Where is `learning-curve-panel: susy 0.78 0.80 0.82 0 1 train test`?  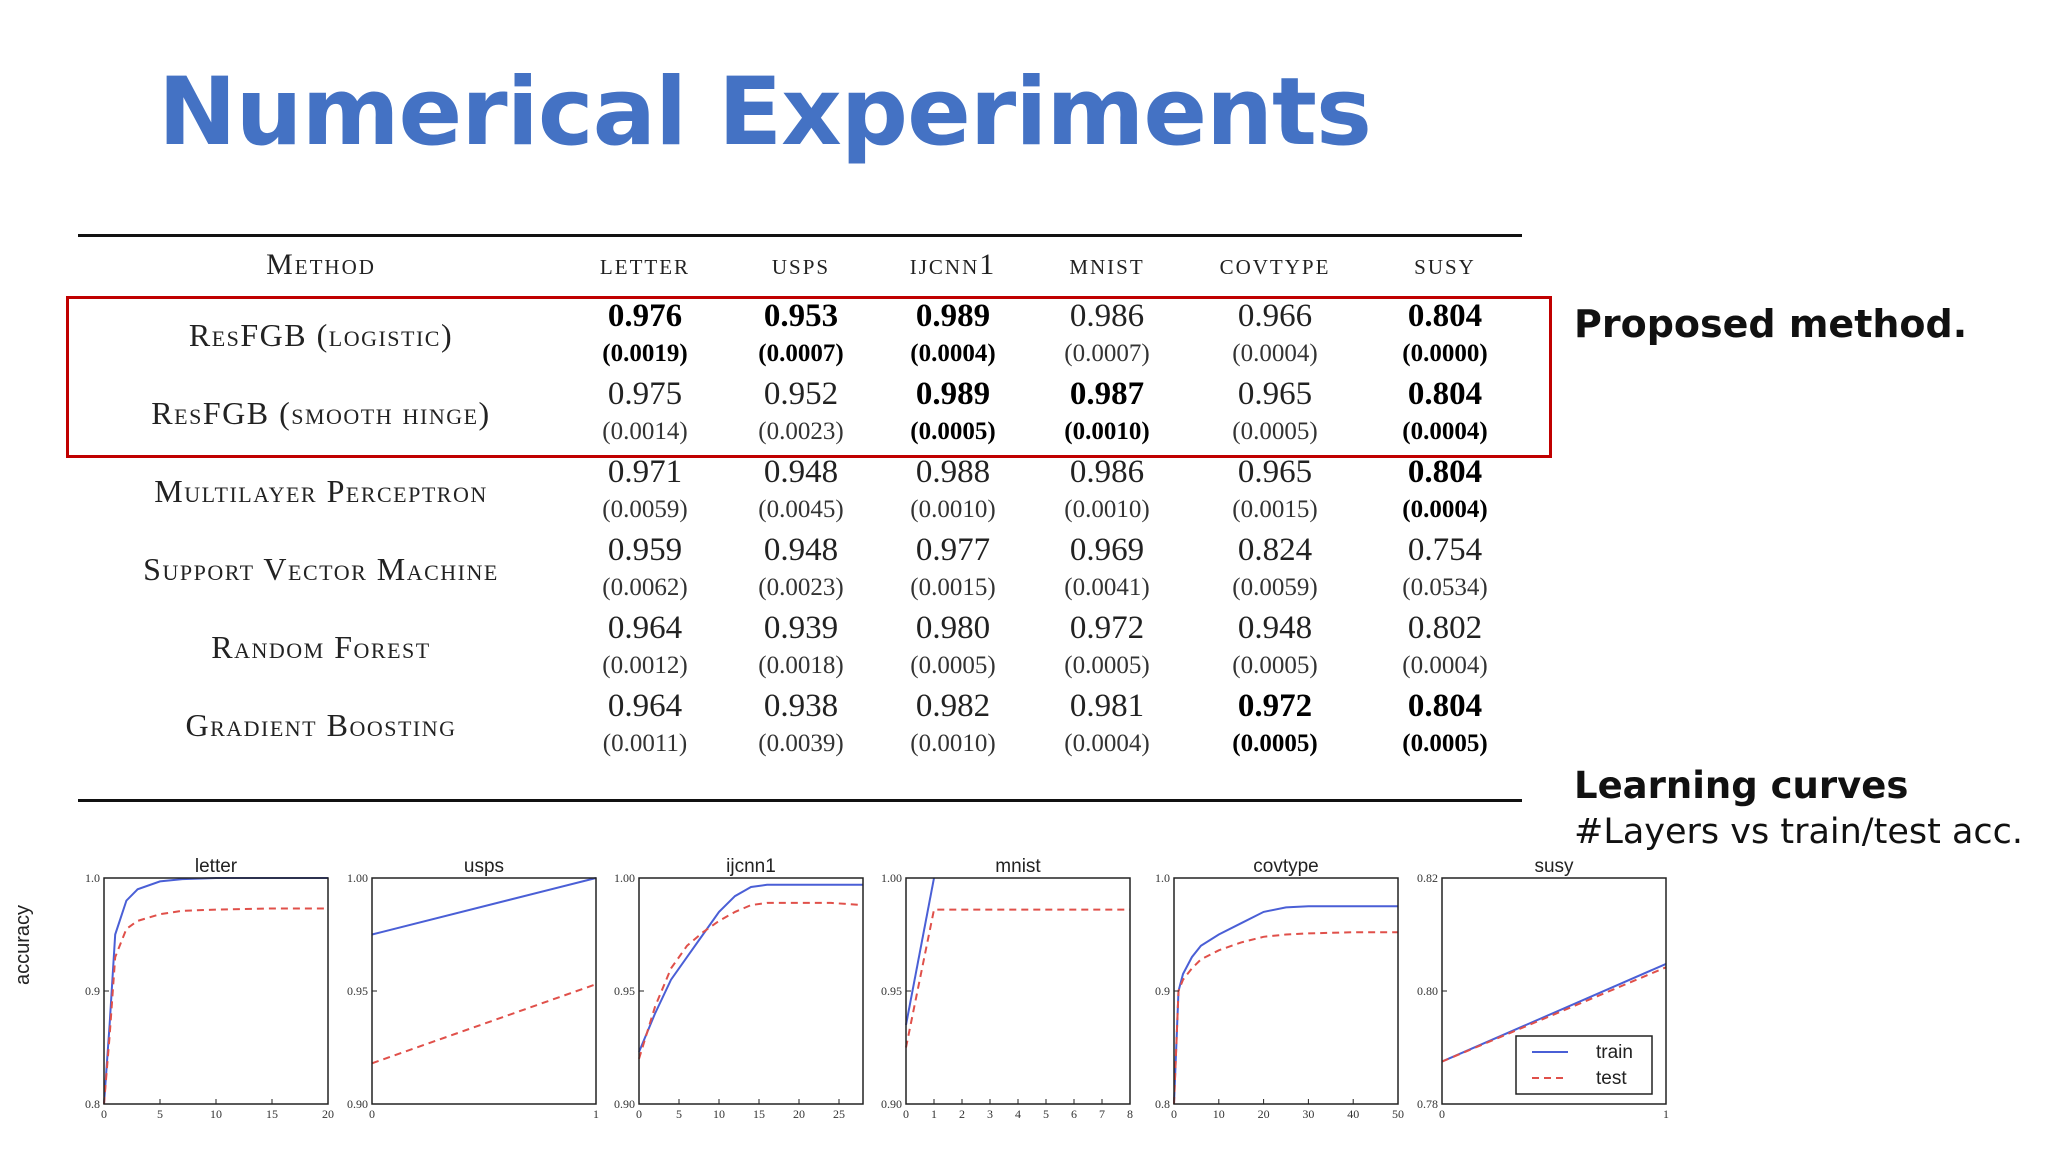
learning-curve-panel: susy 0.78 0.80 0.82 0 1 train test is located at coordinates (1543, 994).